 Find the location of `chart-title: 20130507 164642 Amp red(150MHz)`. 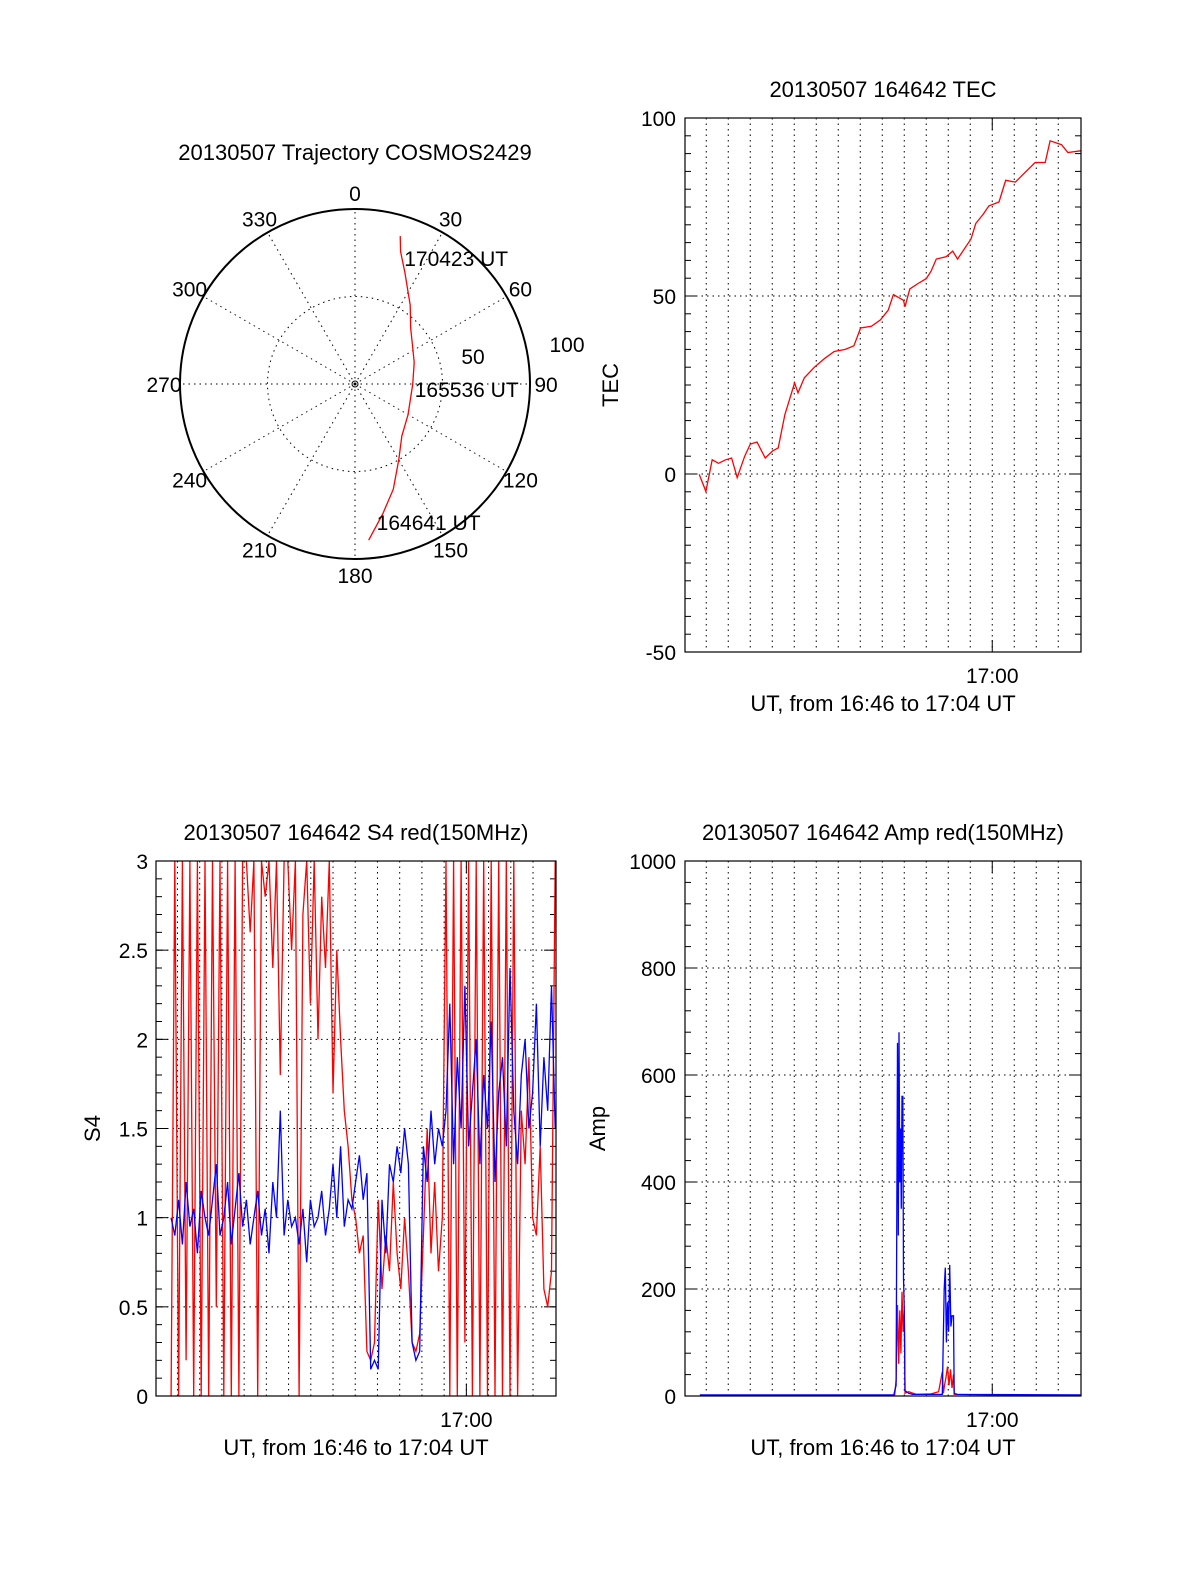

chart-title: 20130507 164642 Amp red(150MHz) is located at coordinates (883, 832).